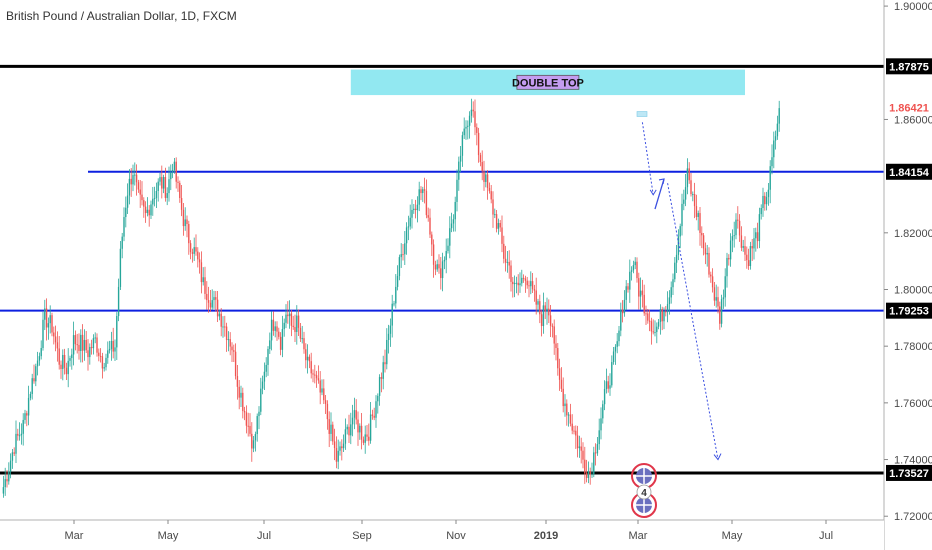  Describe the element at coordinates (913, 234) in the screenshot. I see `y-tick-label: 1.82000` at that location.